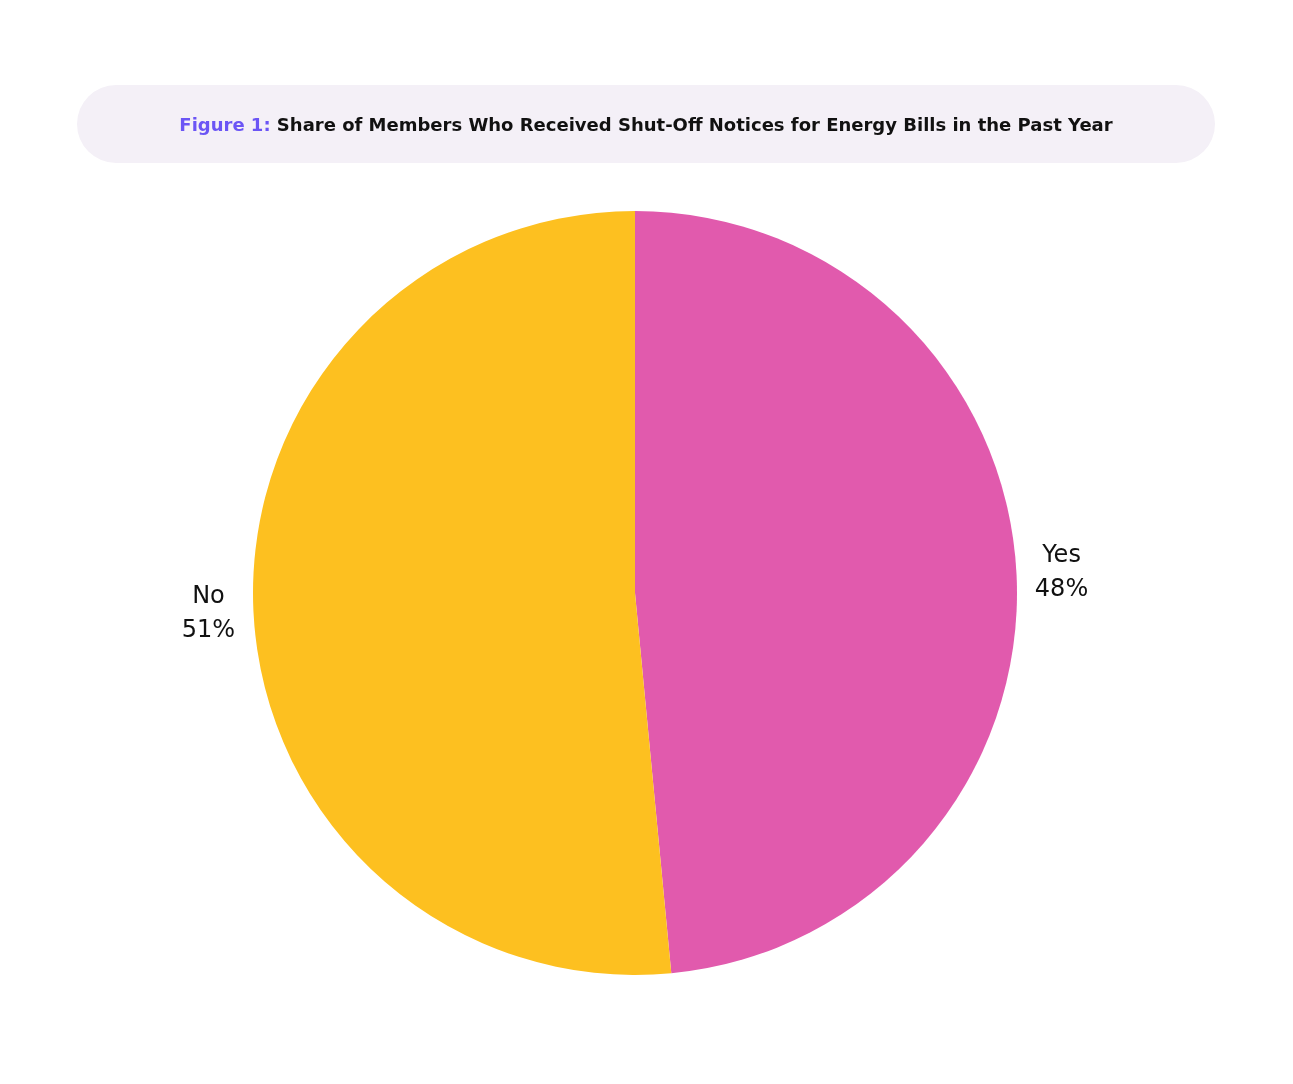  Describe the element at coordinates (208, 594) in the screenshot. I see `slice-label: No` at that location.